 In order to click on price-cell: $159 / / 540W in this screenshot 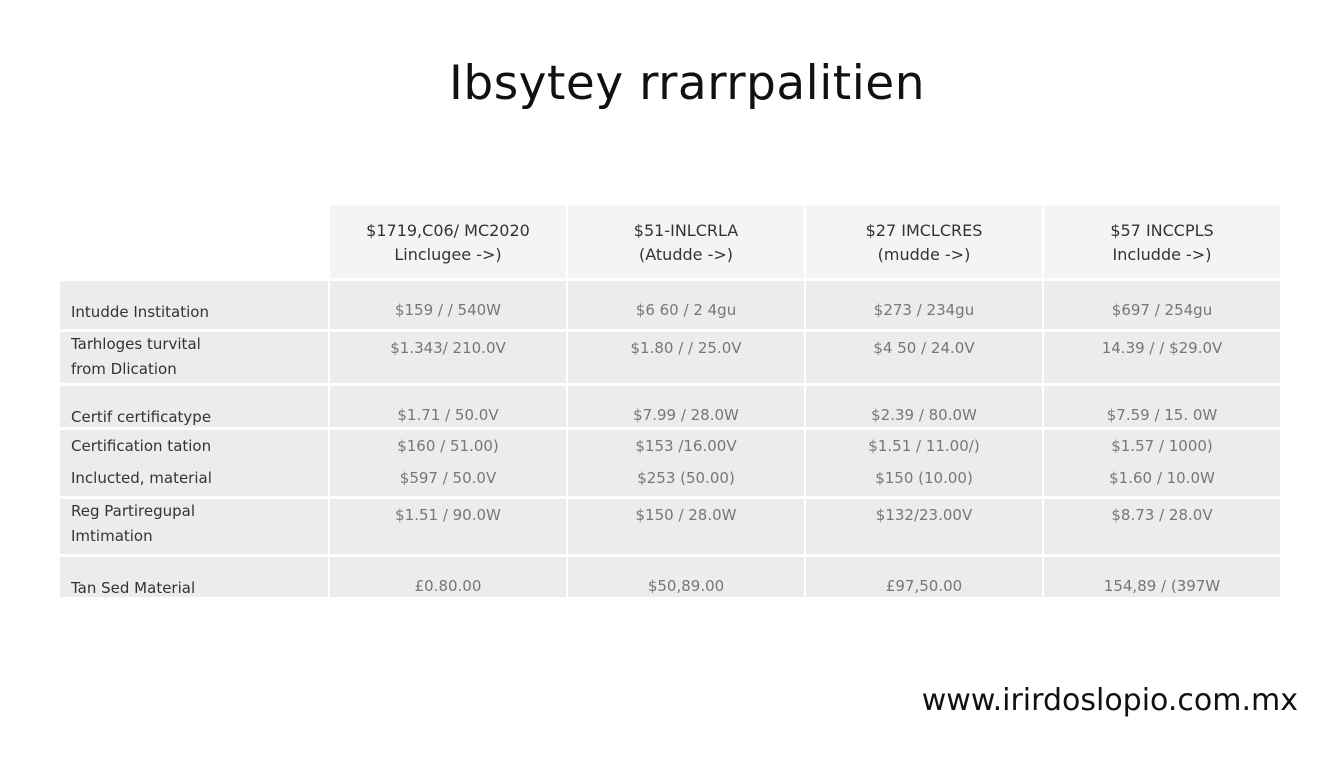, I will do `click(448, 305)`.